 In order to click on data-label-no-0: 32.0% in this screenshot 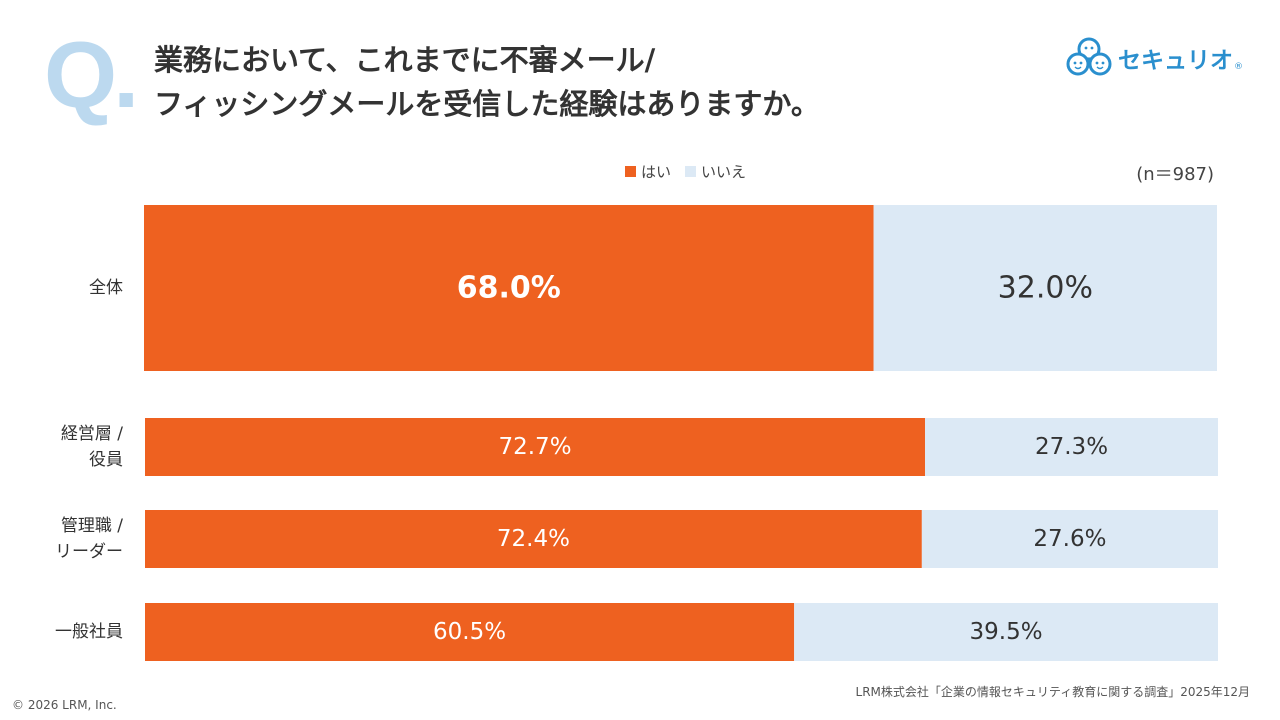, I will do `click(1045, 288)`.